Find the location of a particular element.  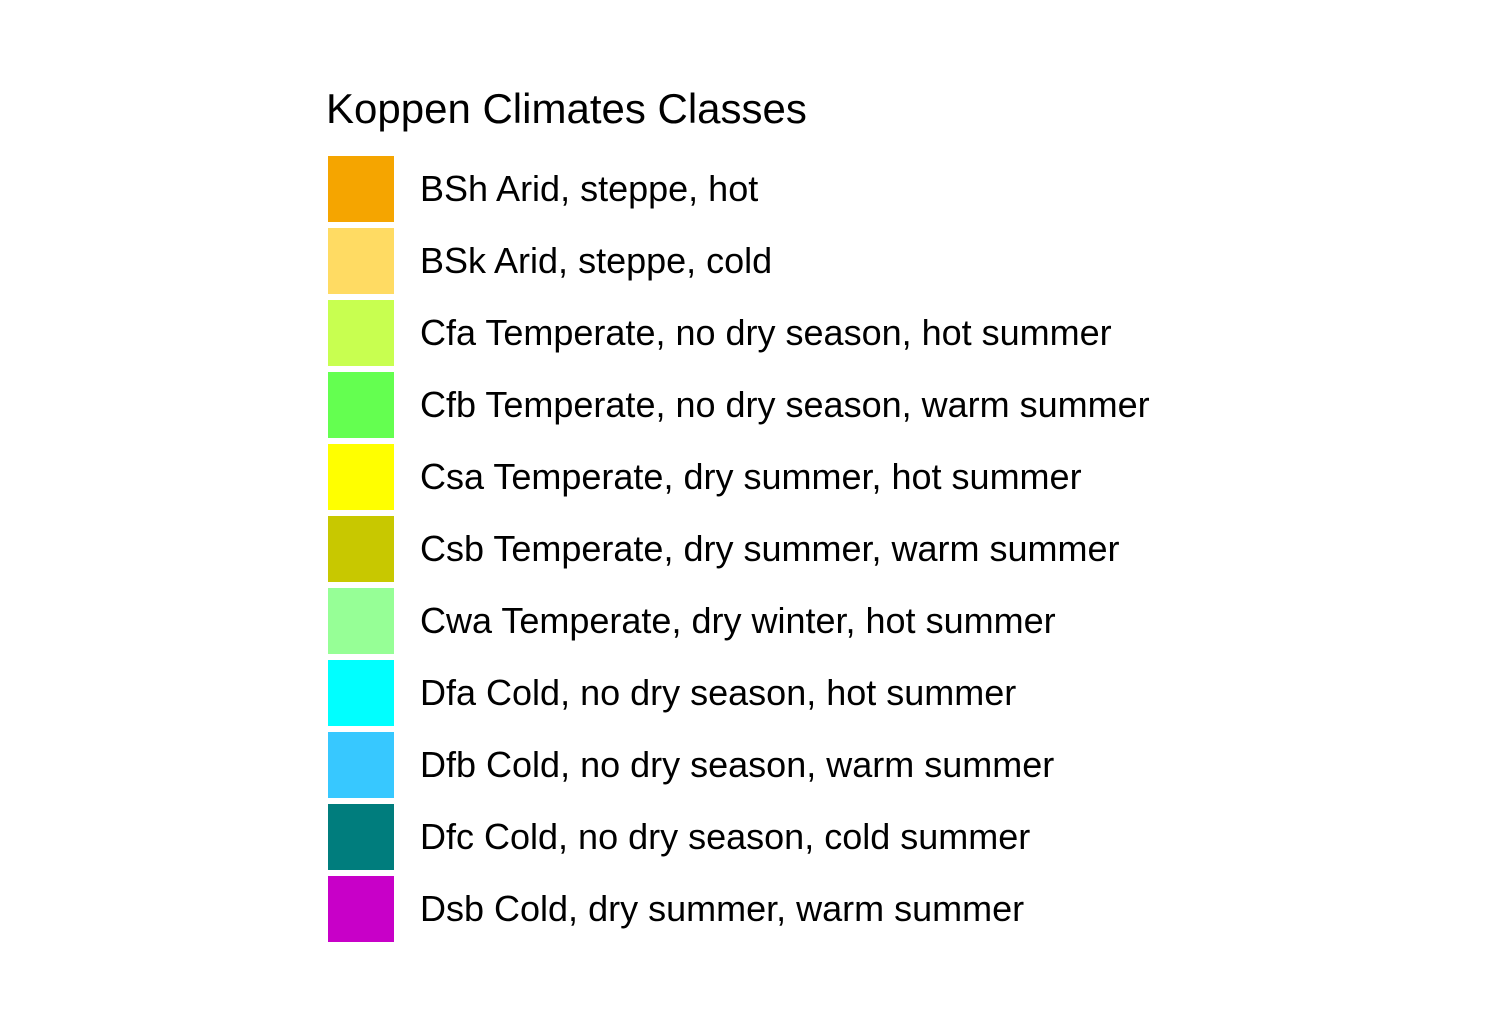

legend-label-dfa: Dfa Cold, no dry season, hot summer is located at coordinates (718, 692).